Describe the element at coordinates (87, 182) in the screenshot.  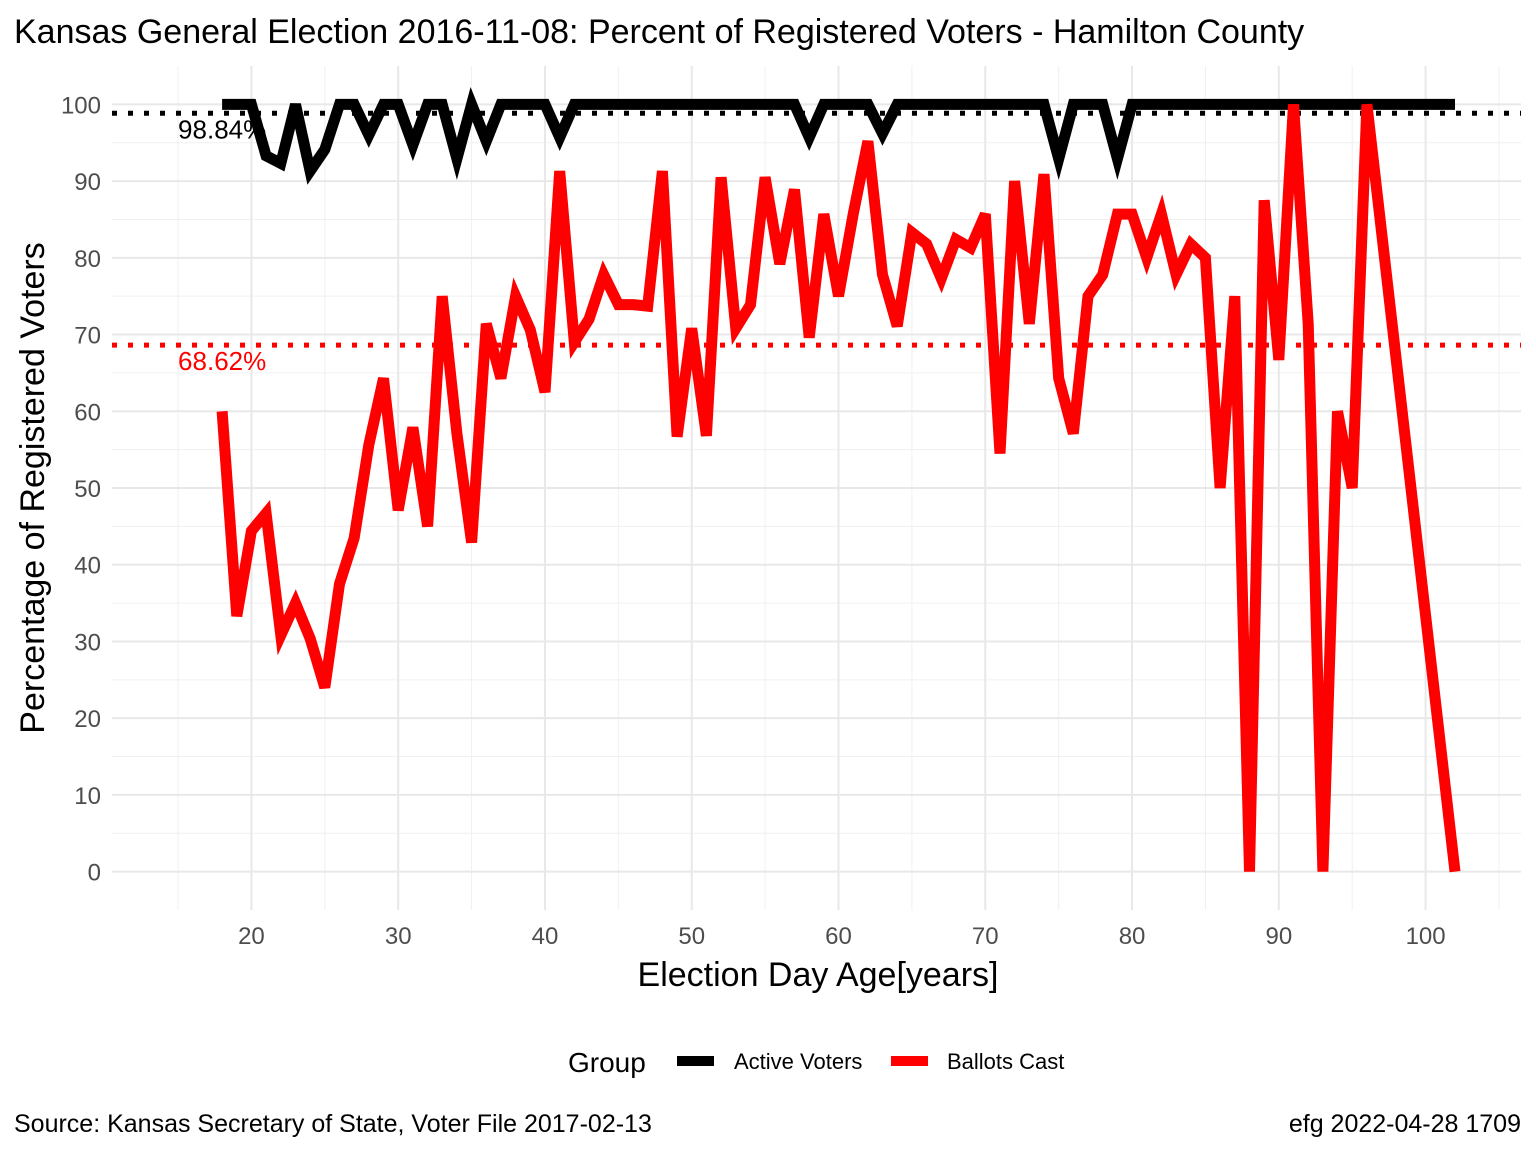
I see `y-tick-label: 90` at that location.